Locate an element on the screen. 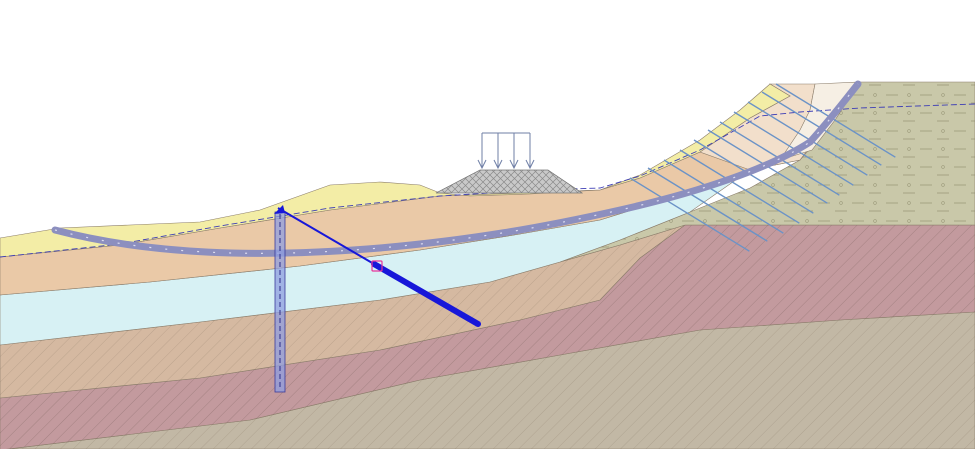 The width and height of the screenshot is (975, 449). distributed-load is located at coordinates (506, 151).